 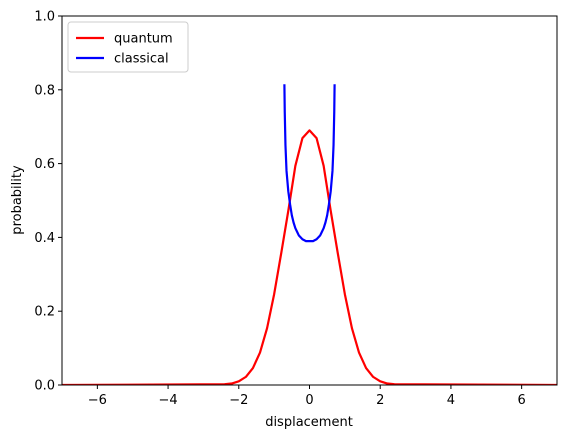 What do you see at coordinates (522, 400) in the screenshot?
I see `x-tick-label: 6` at bounding box center [522, 400].